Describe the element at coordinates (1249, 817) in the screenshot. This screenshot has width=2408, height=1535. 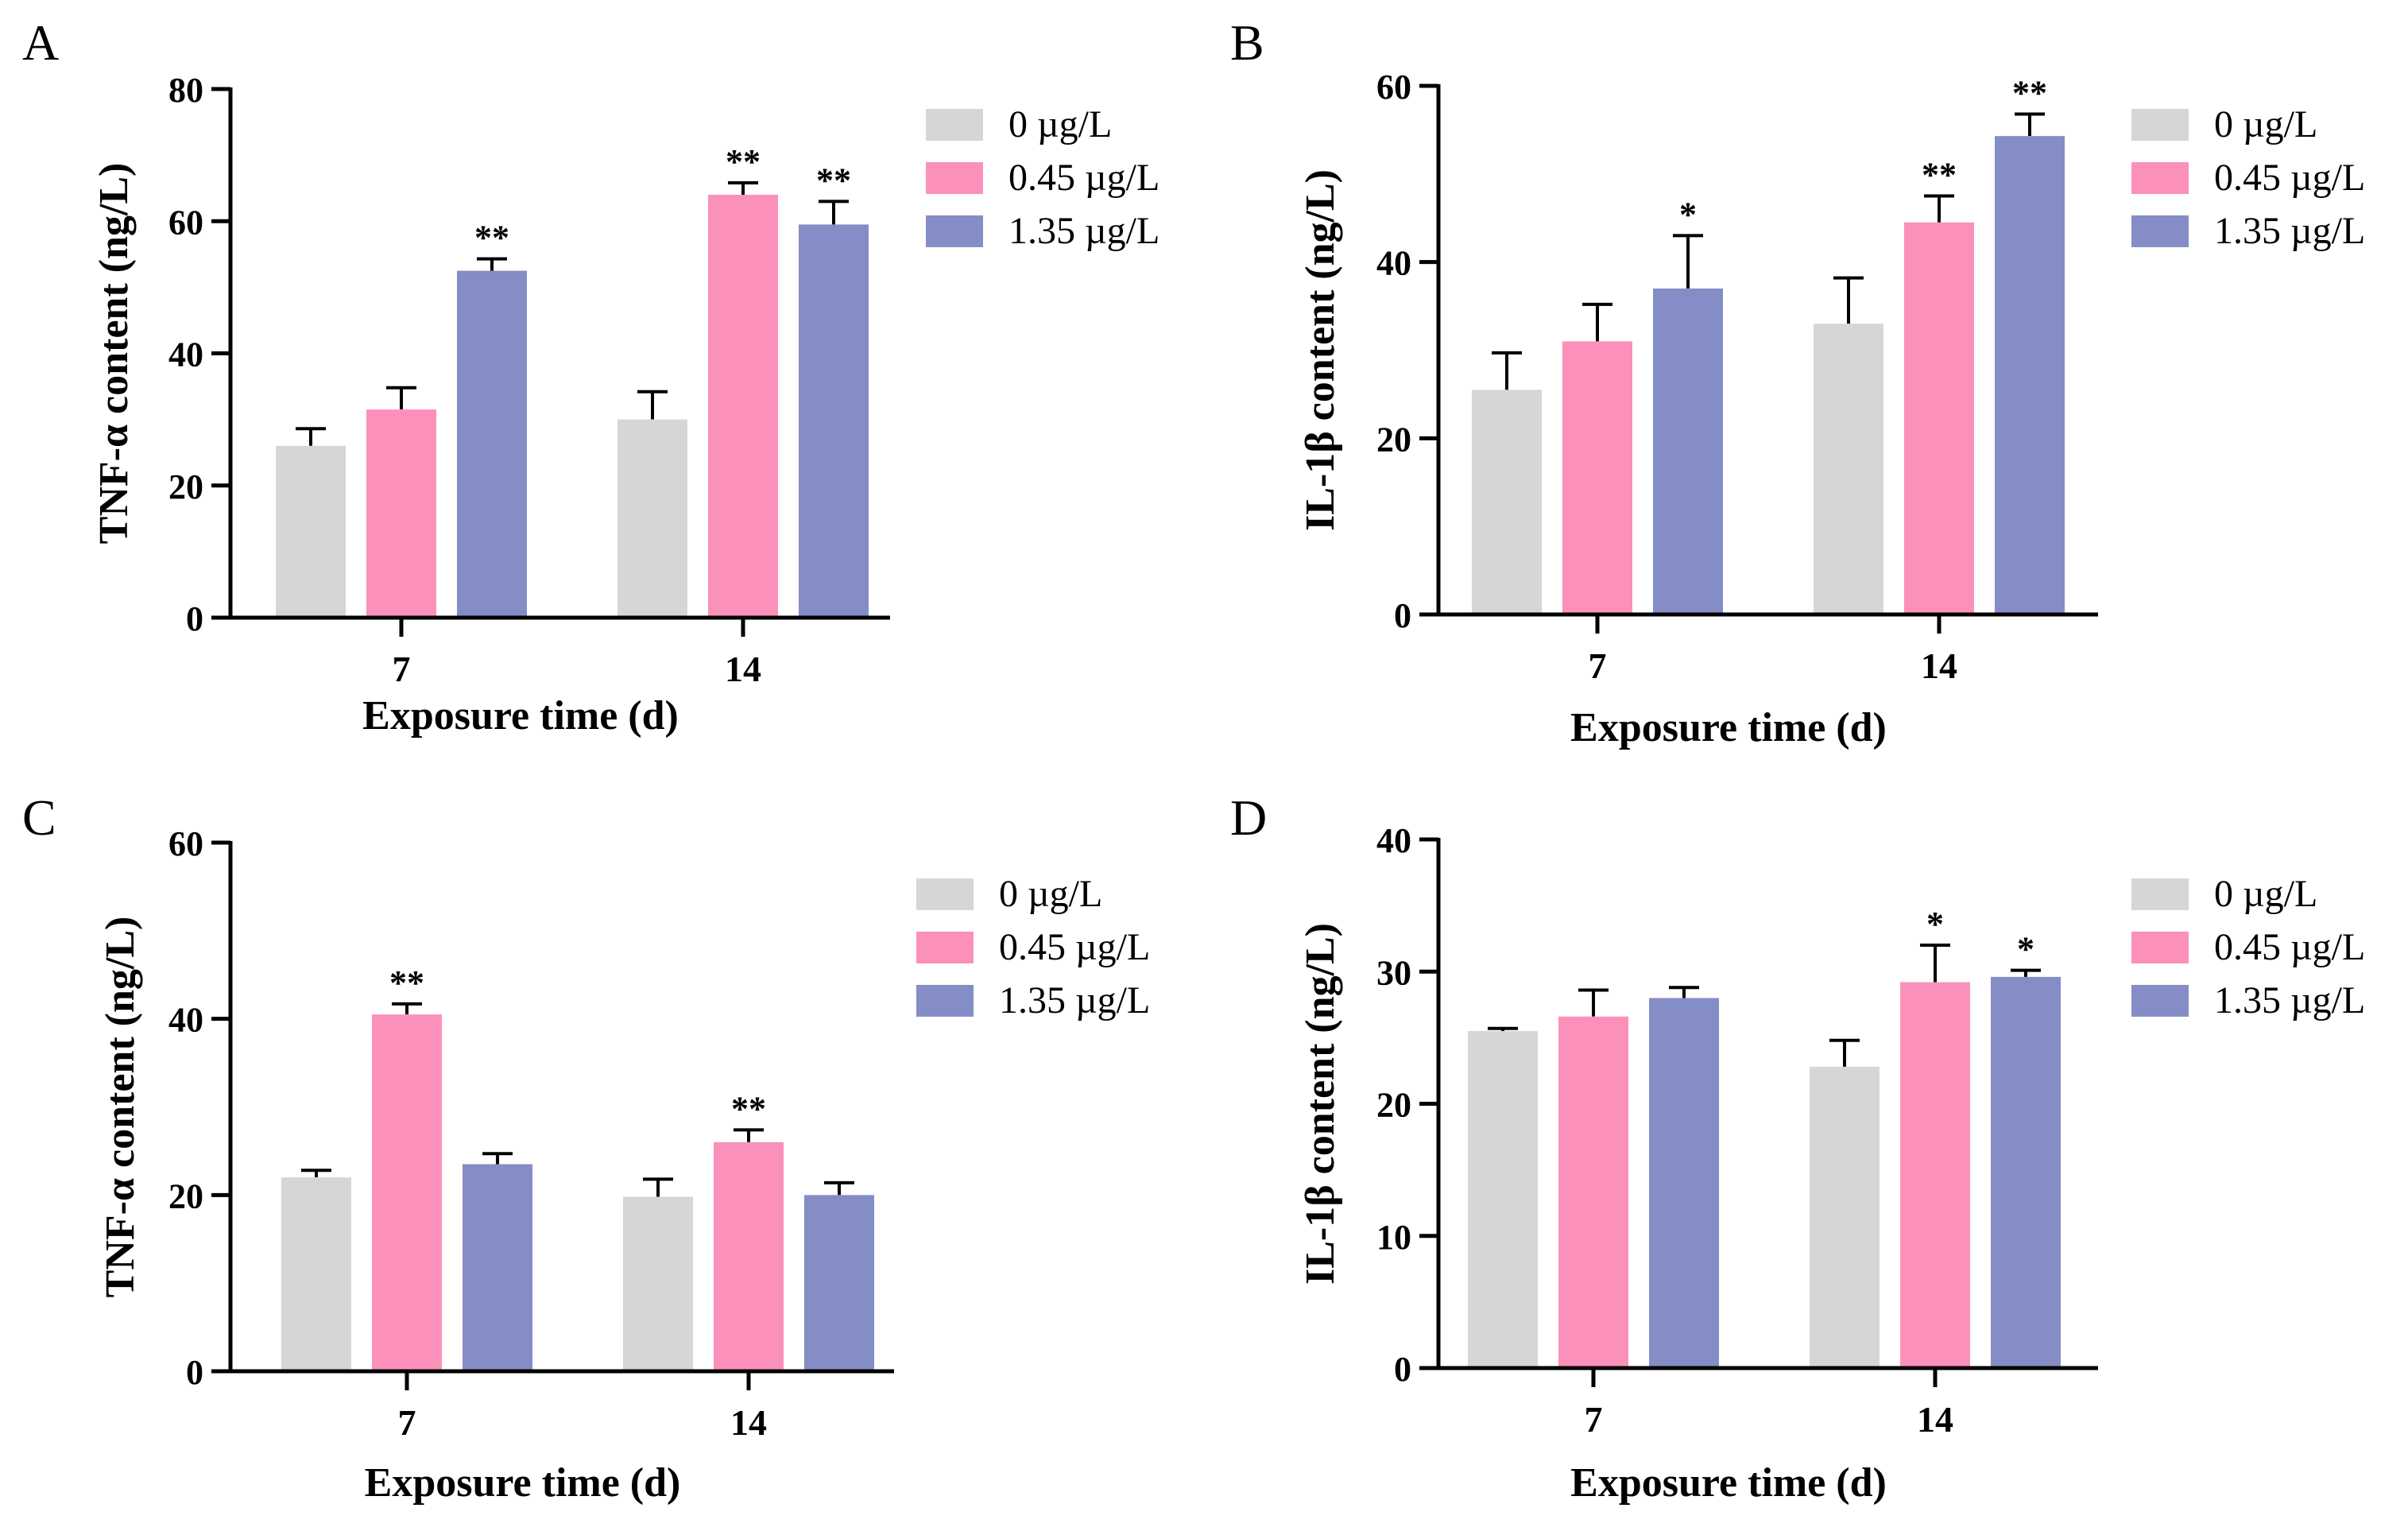
I see `panel-letter: D` at that location.